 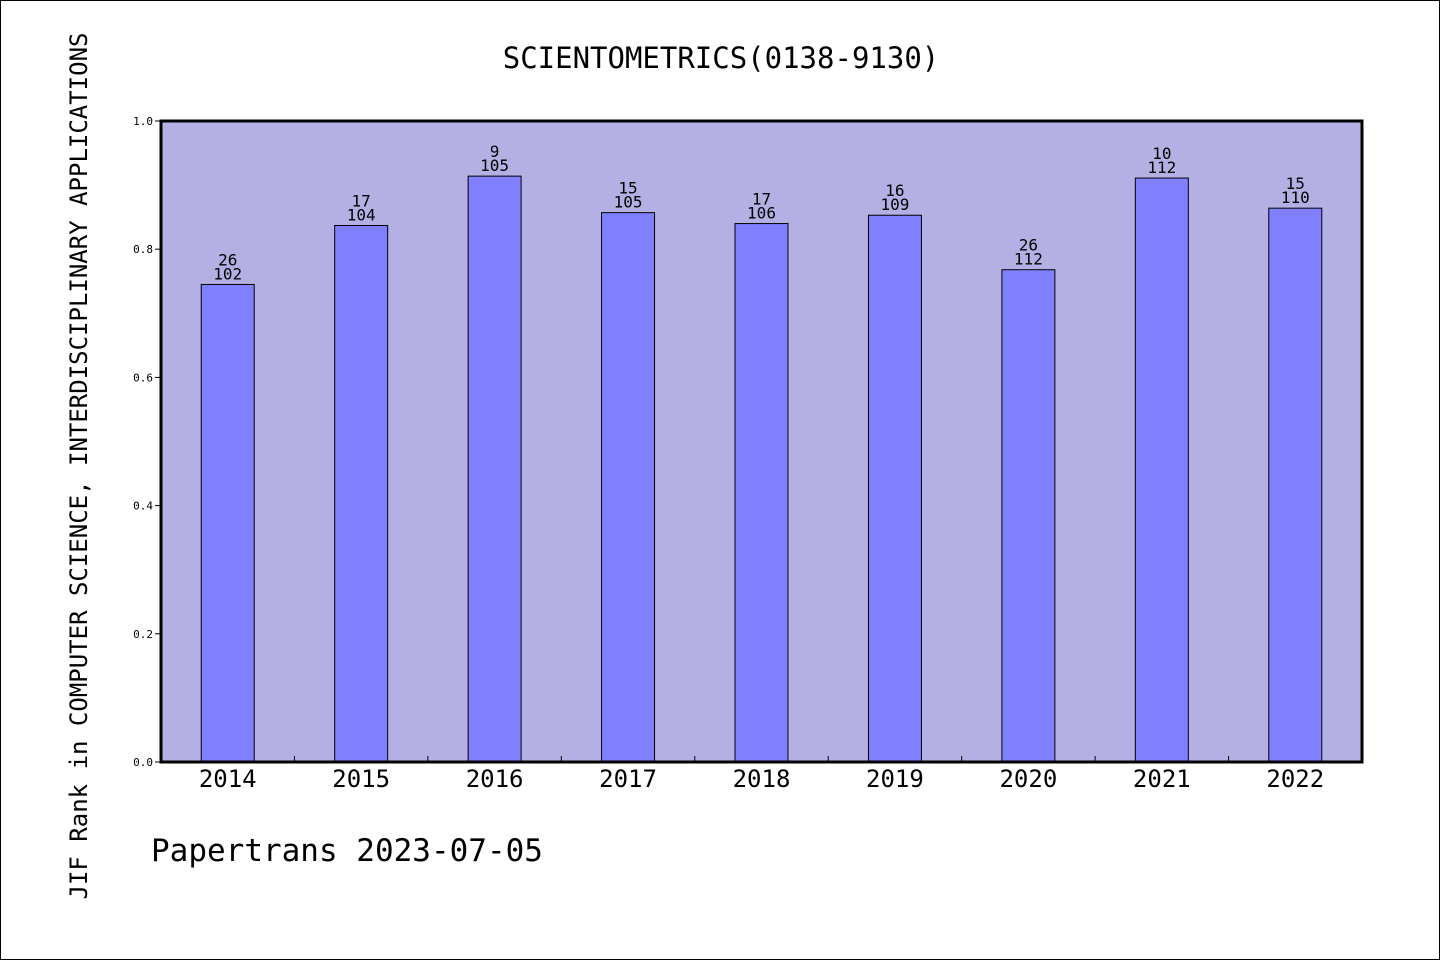 What do you see at coordinates (628, 779) in the screenshot?
I see `x-tick-label: 2017` at bounding box center [628, 779].